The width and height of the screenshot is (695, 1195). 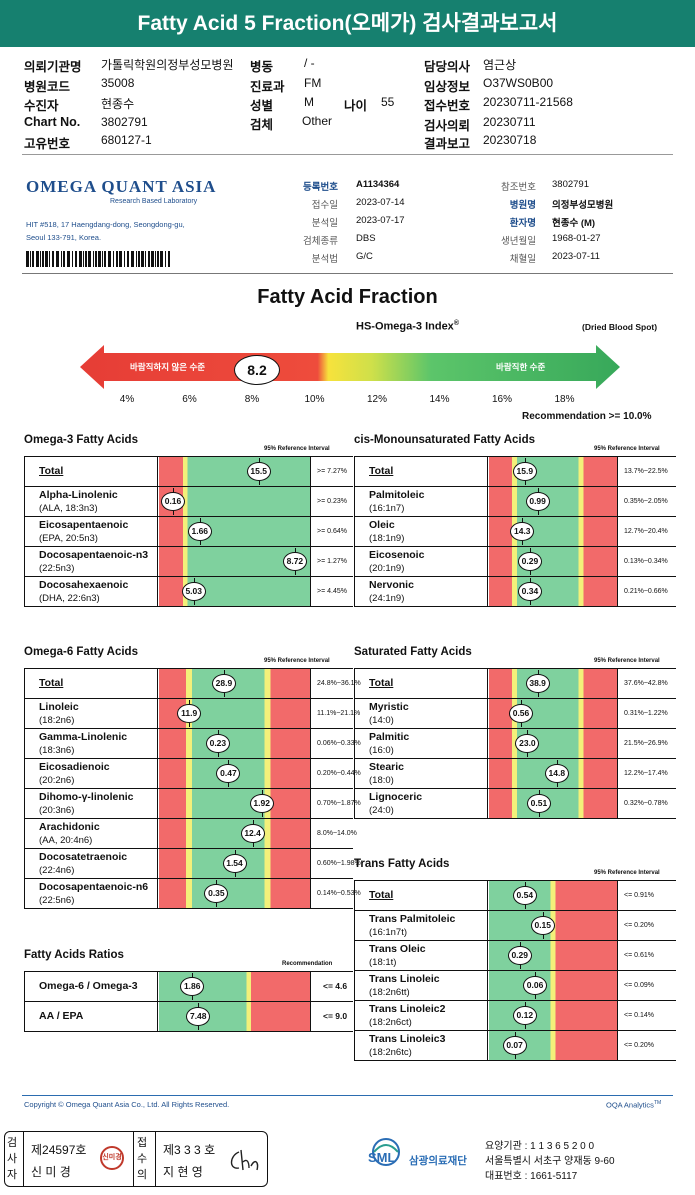 What do you see at coordinates (309, 102) in the screenshot?
I see `sex-value: M` at bounding box center [309, 102].